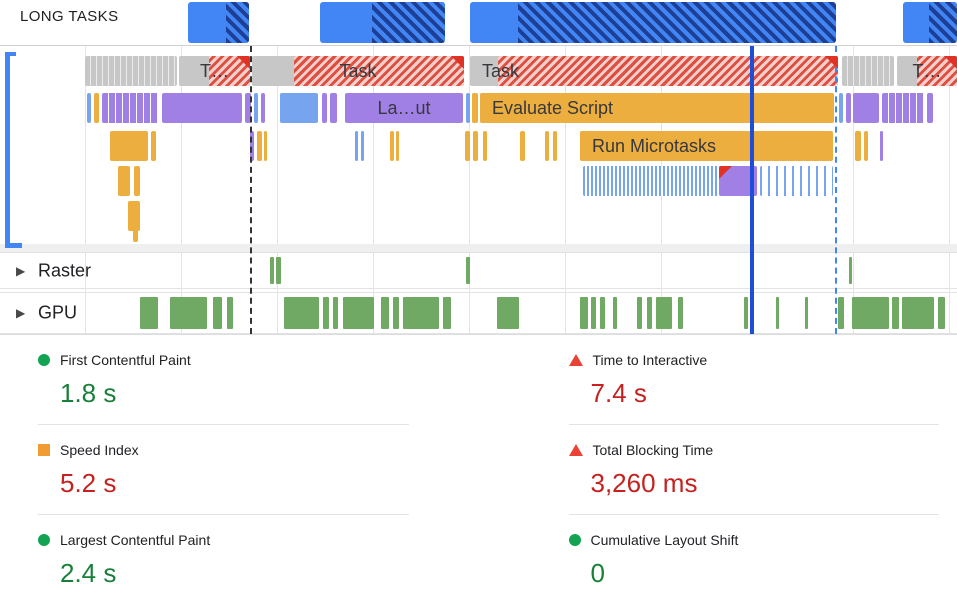 The height and width of the screenshot is (601, 957). Describe the element at coordinates (650, 360) in the screenshot. I see `metric-label: Time to Interactive` at that location.